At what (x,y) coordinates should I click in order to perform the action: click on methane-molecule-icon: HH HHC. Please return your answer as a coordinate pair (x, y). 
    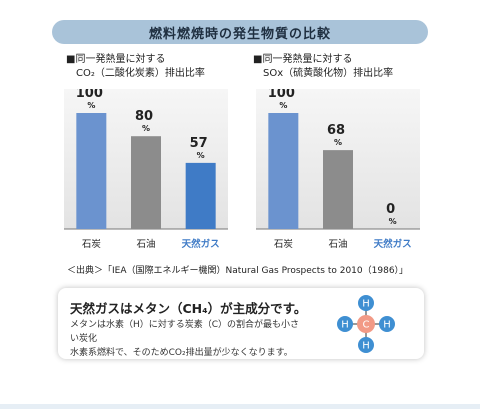
    Looking at the image, I should click on (366, 324).